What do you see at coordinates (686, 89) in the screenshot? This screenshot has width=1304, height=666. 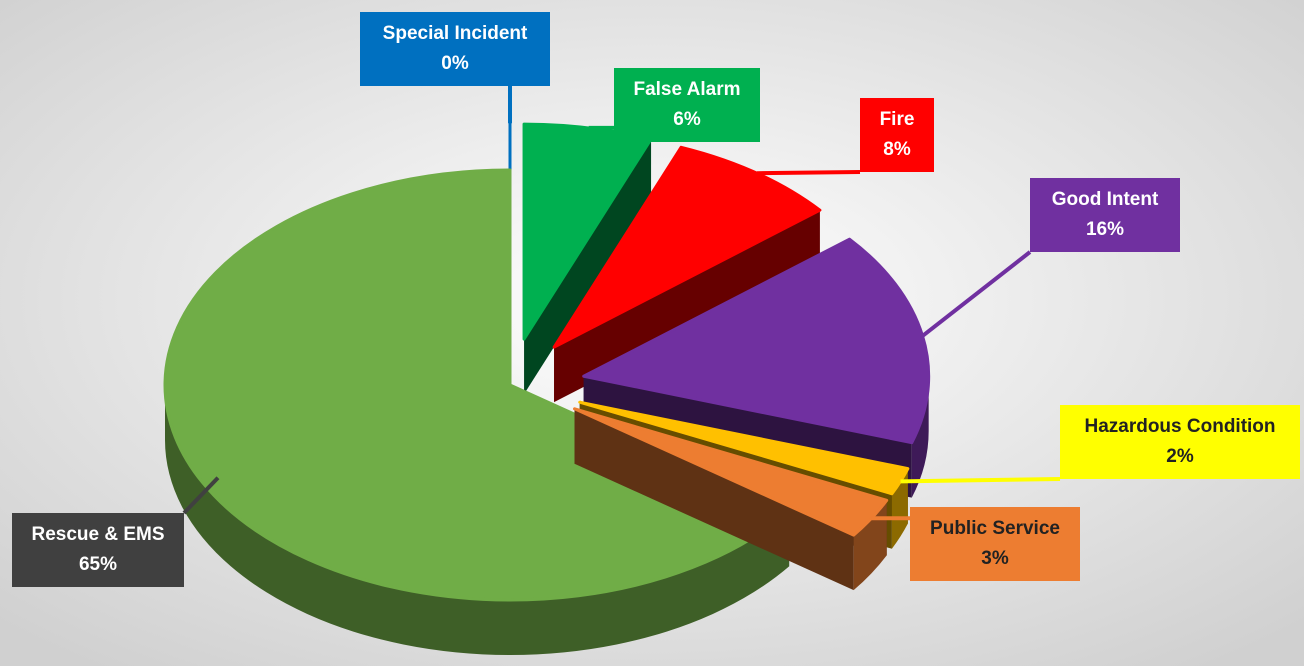 I see `label-category: False Alarm` at bounding box center [686, 89].